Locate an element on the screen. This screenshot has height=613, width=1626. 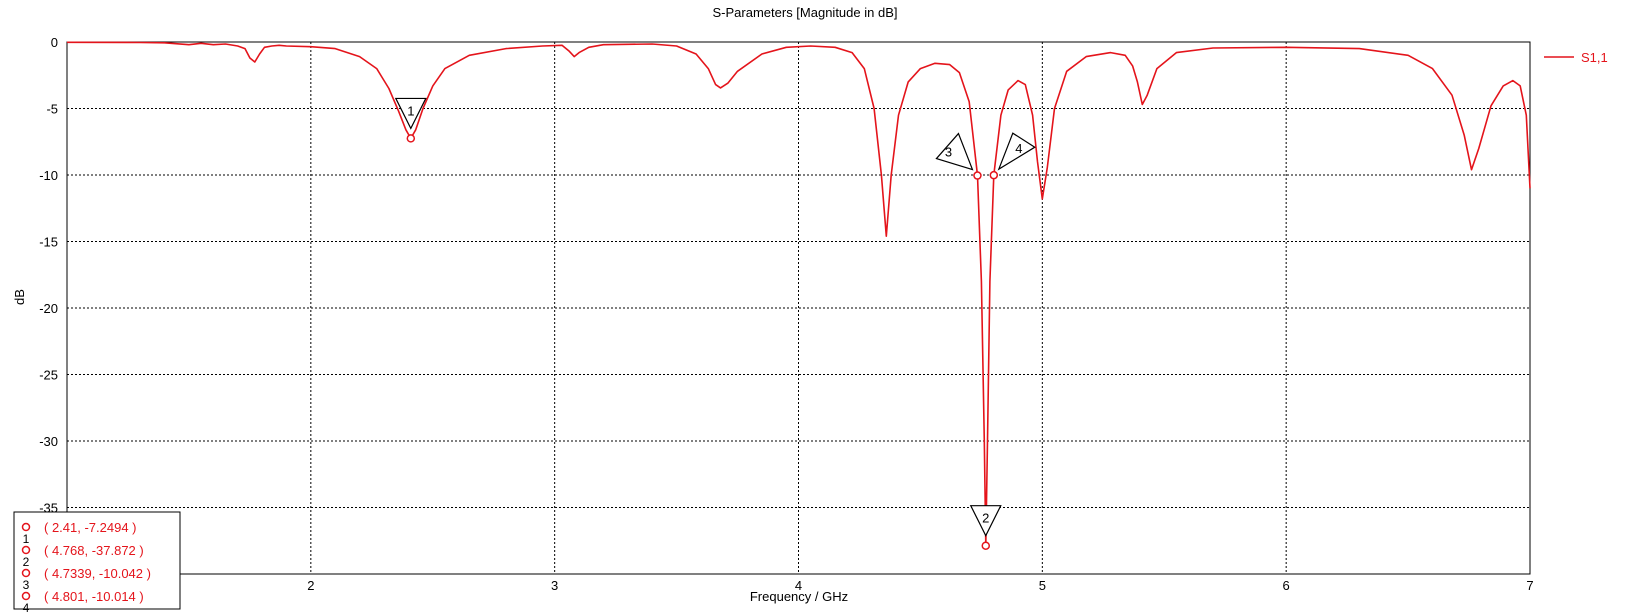
marker-id-label: 4 is located at coordinates (1018, 148).